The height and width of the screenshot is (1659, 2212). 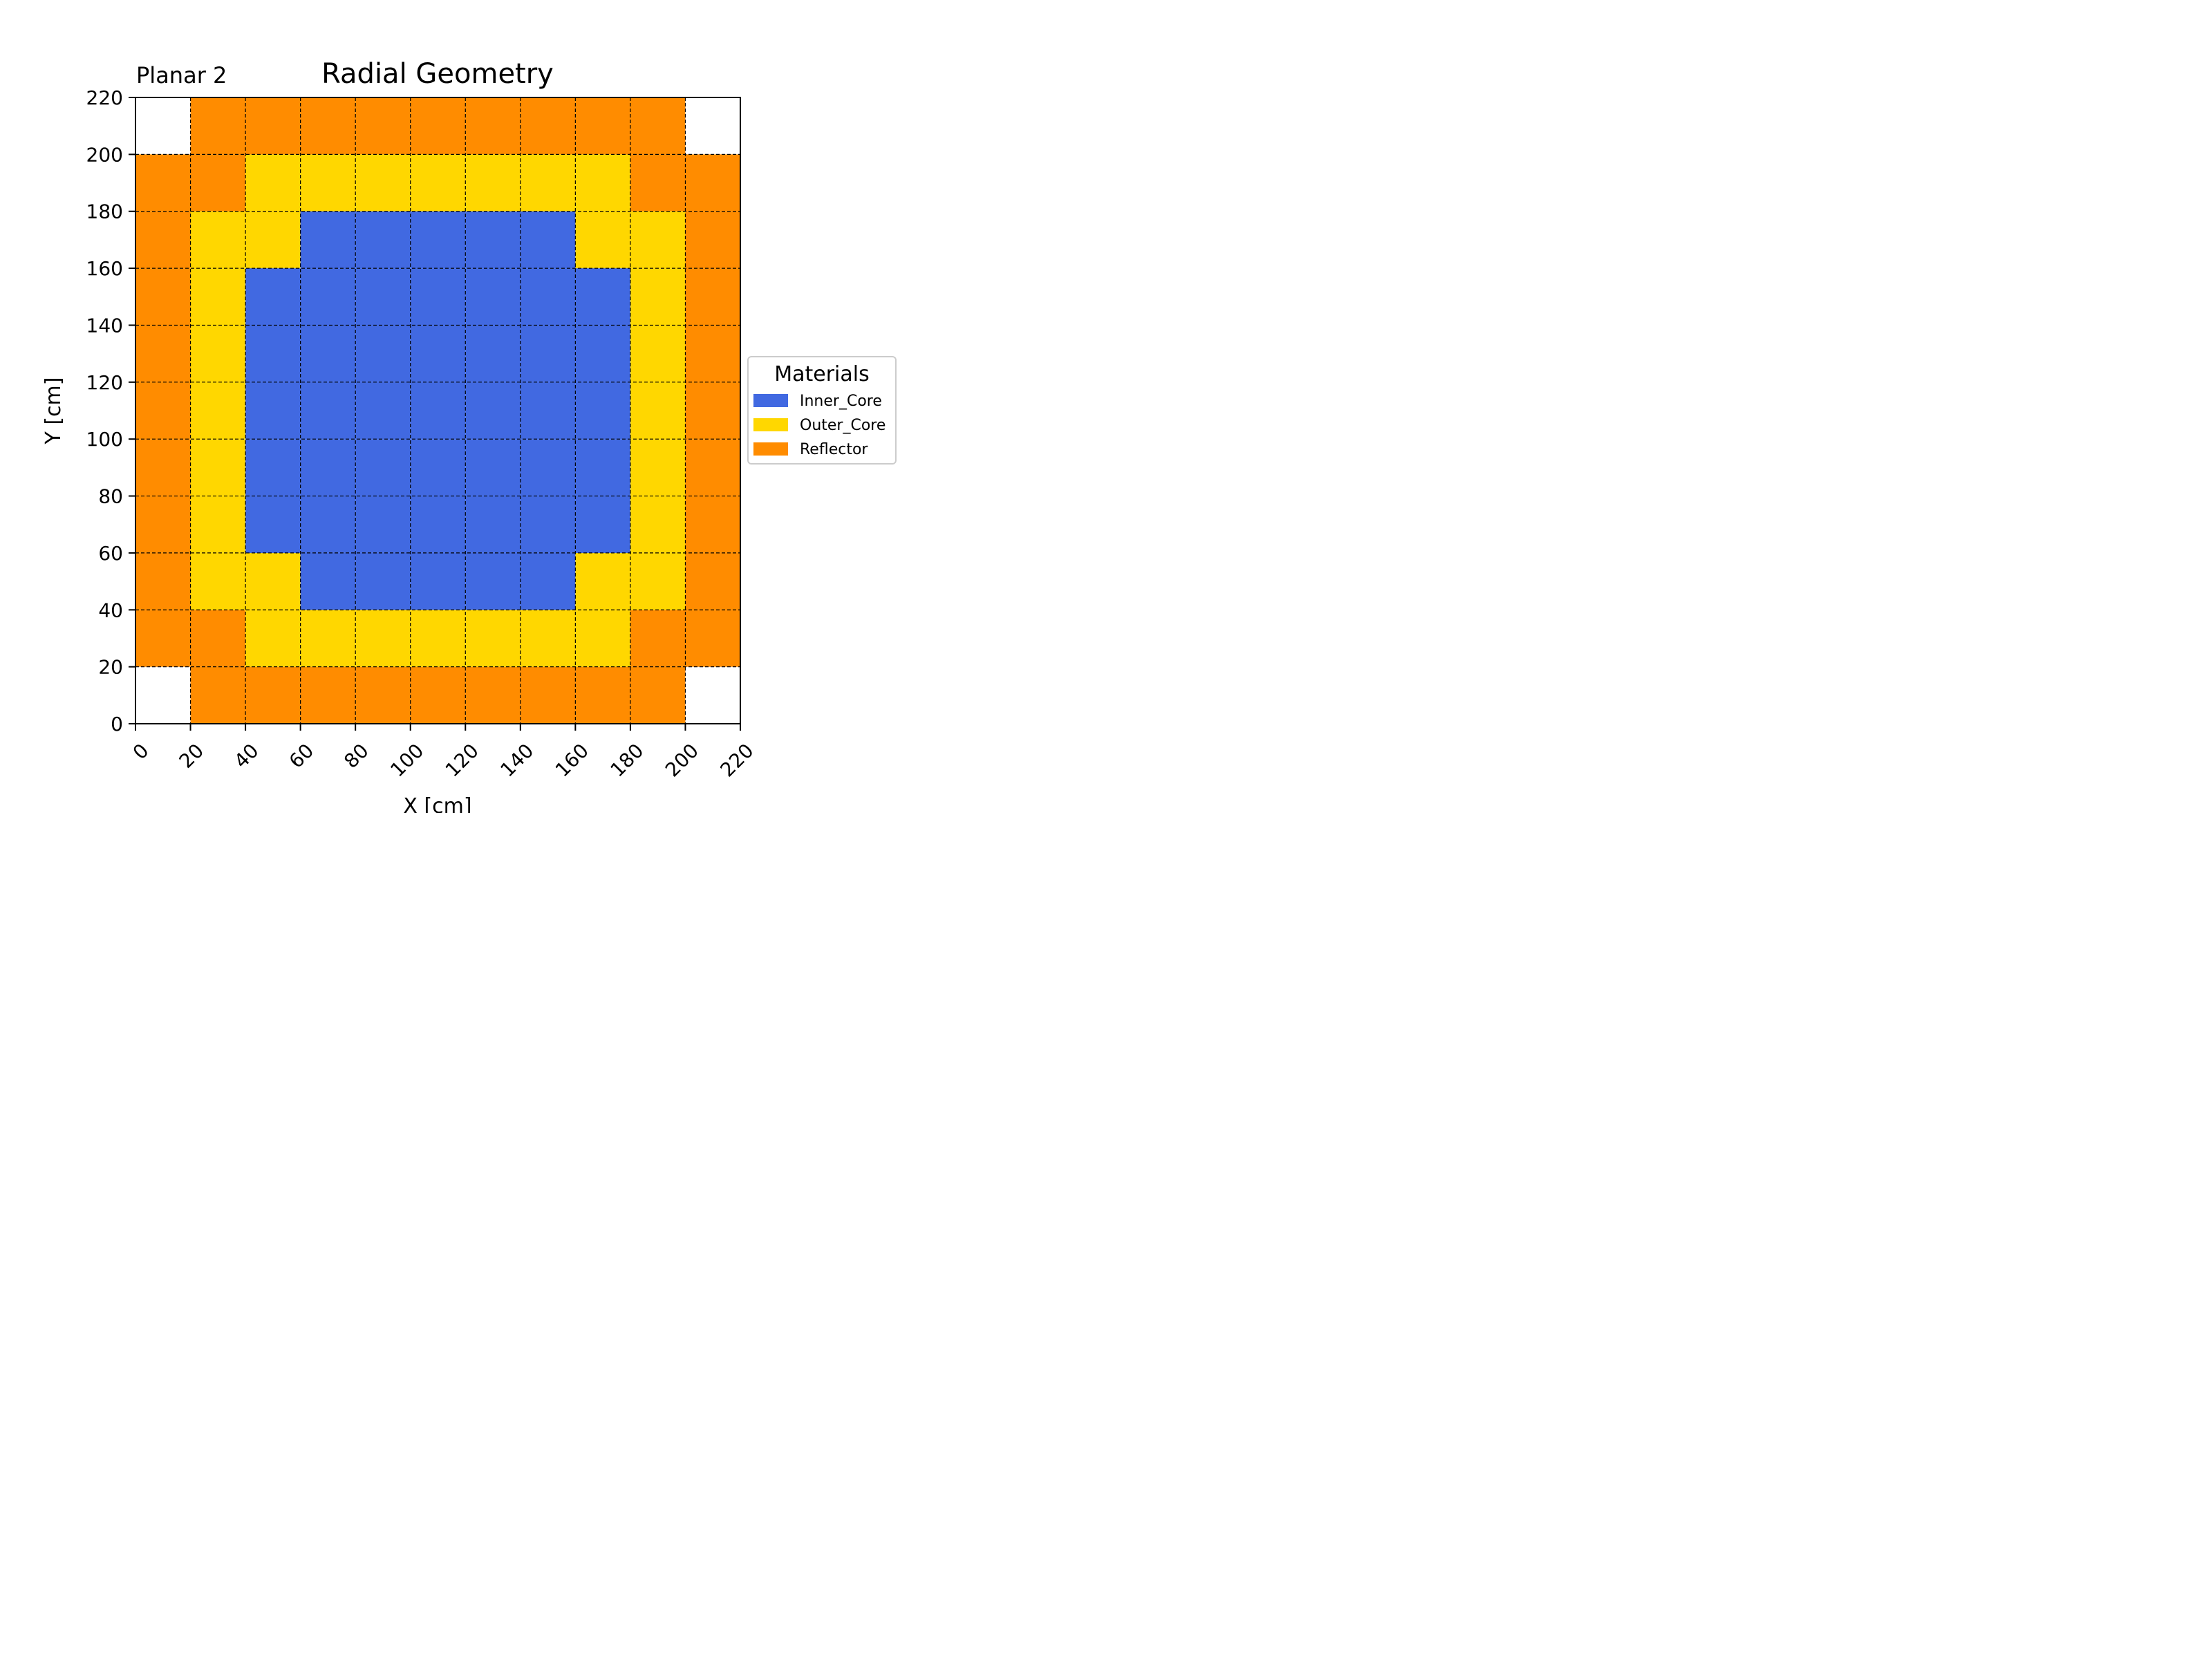 I want to click on x-tick-label: 0, so click(x=141, y=751).